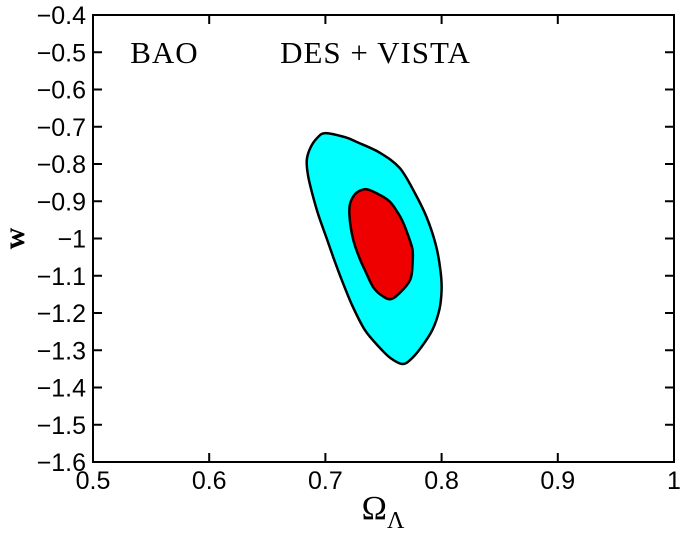 Image resolution: width=686 pixels, height=536 pixels. Describe the element at coordinates (61, 91) in the screenshot. I see `y-tick-label: −0.6` at that location.